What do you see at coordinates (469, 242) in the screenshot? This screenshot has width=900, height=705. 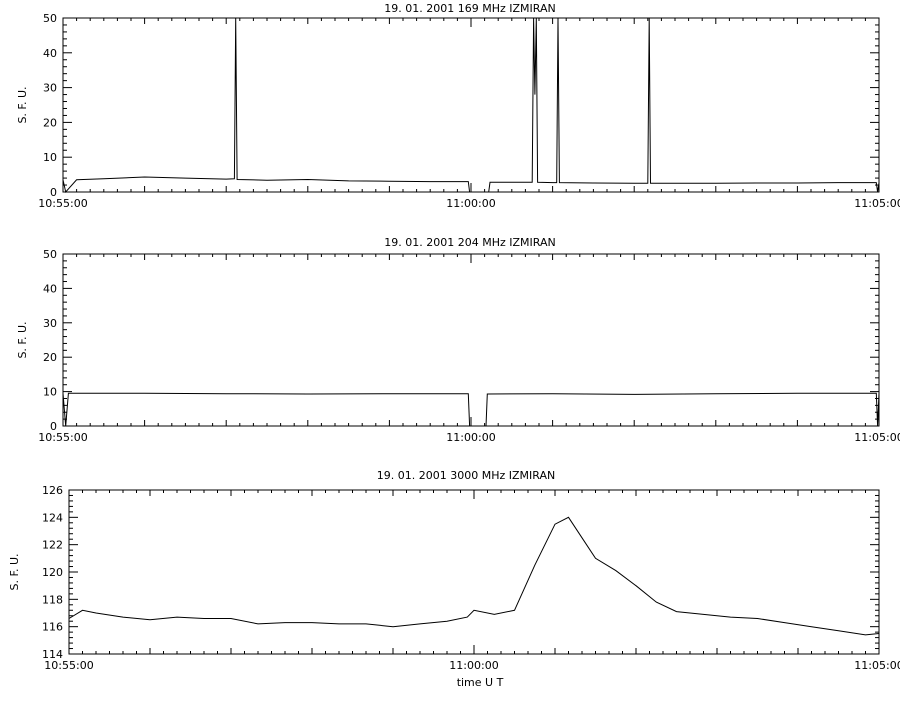 I see `chart-title: 19. 01. 2001 204 MHz IZMIRAN` at bounding box center [469, 242].